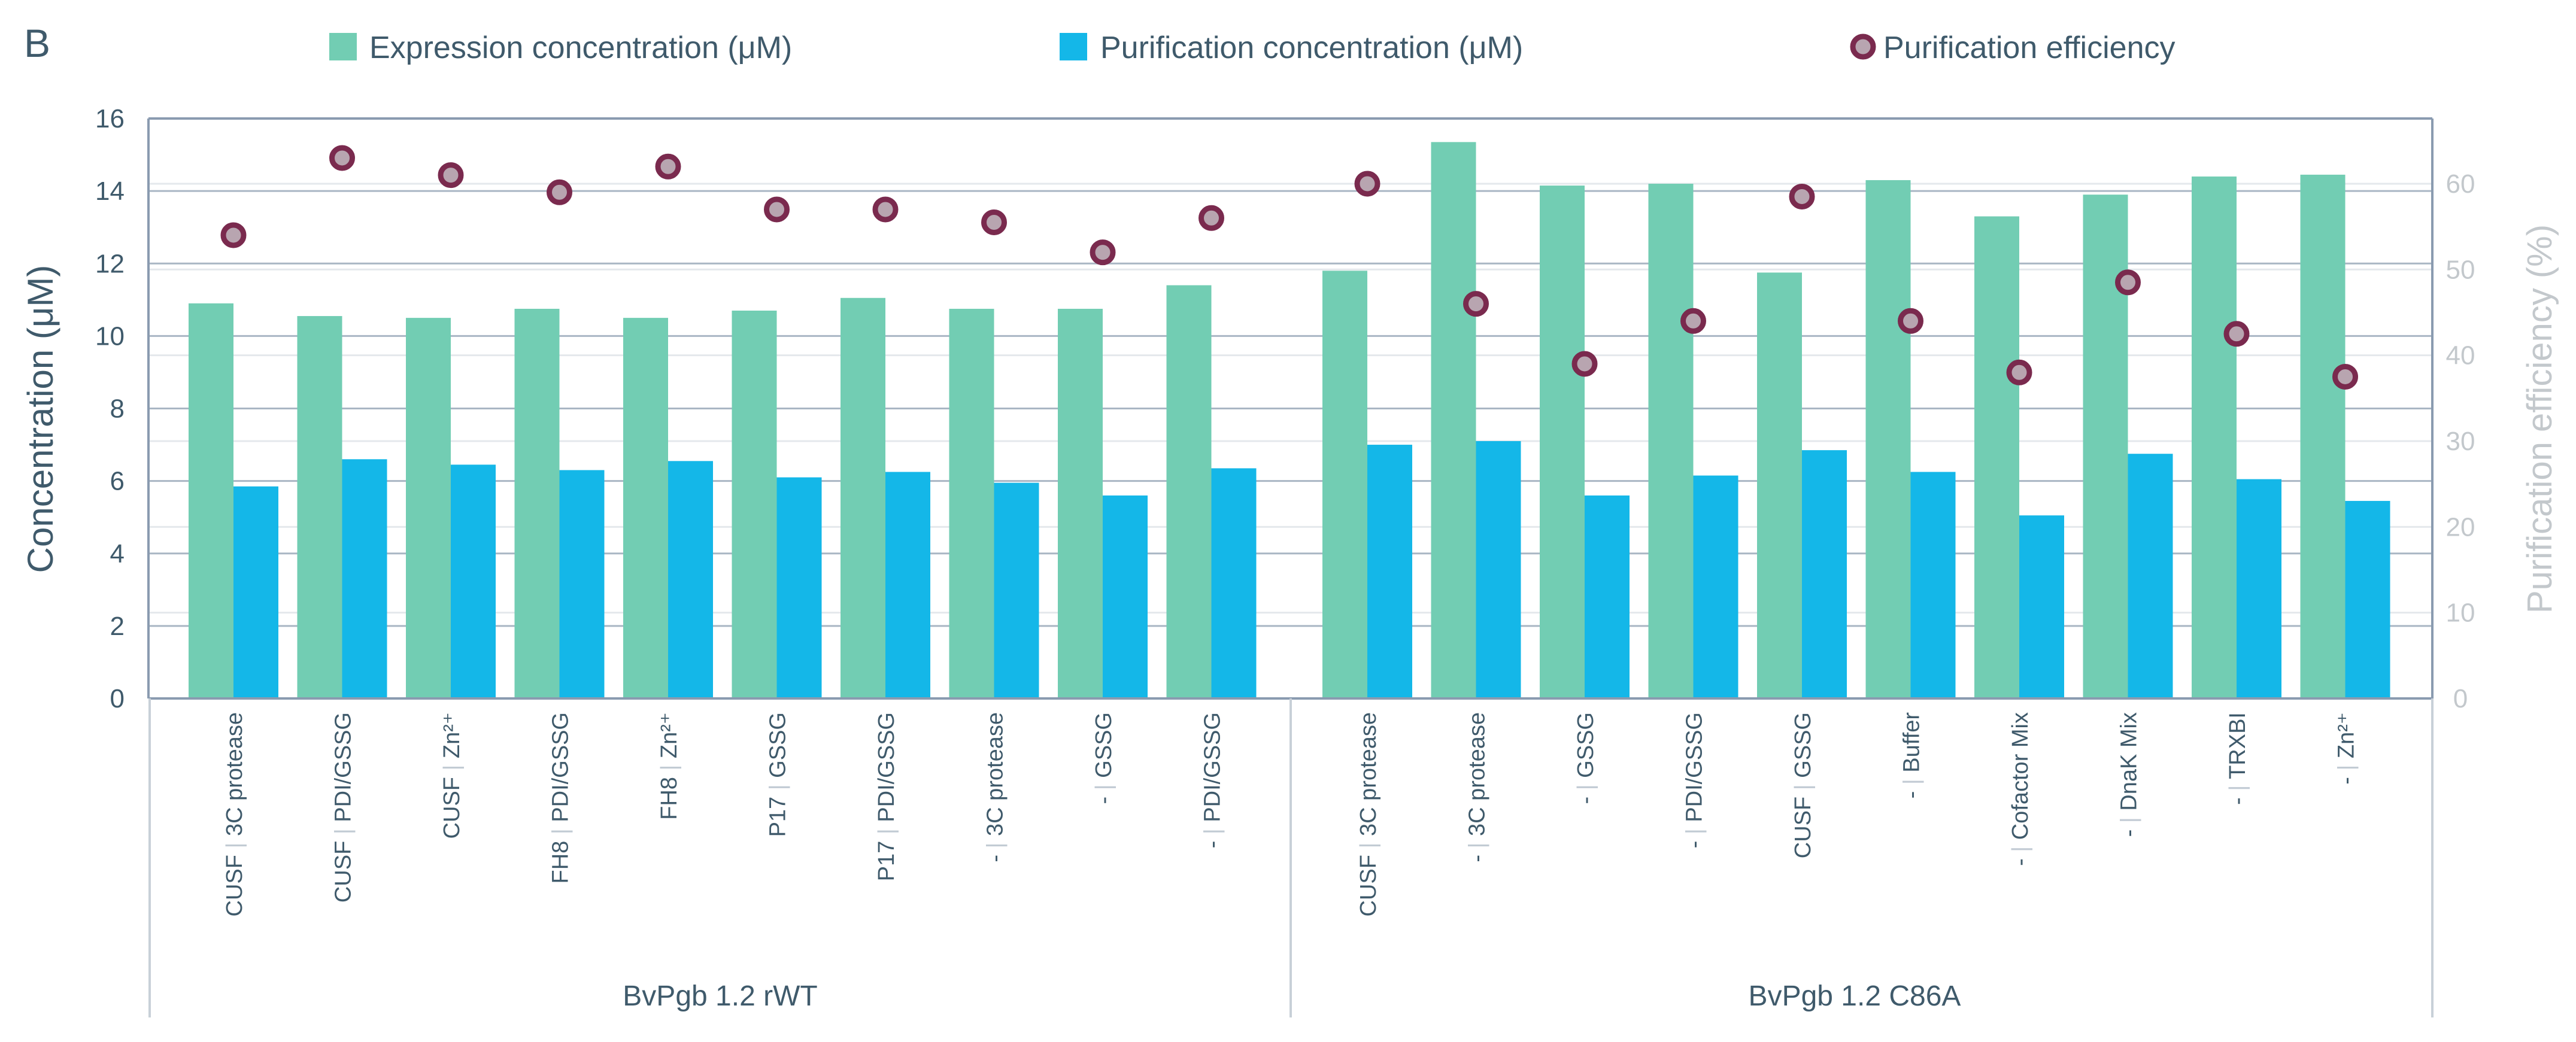 The width and height of the screenshot is (2576, 1042). I want to click on y2-tick-label: 20, so click(2460, 527).